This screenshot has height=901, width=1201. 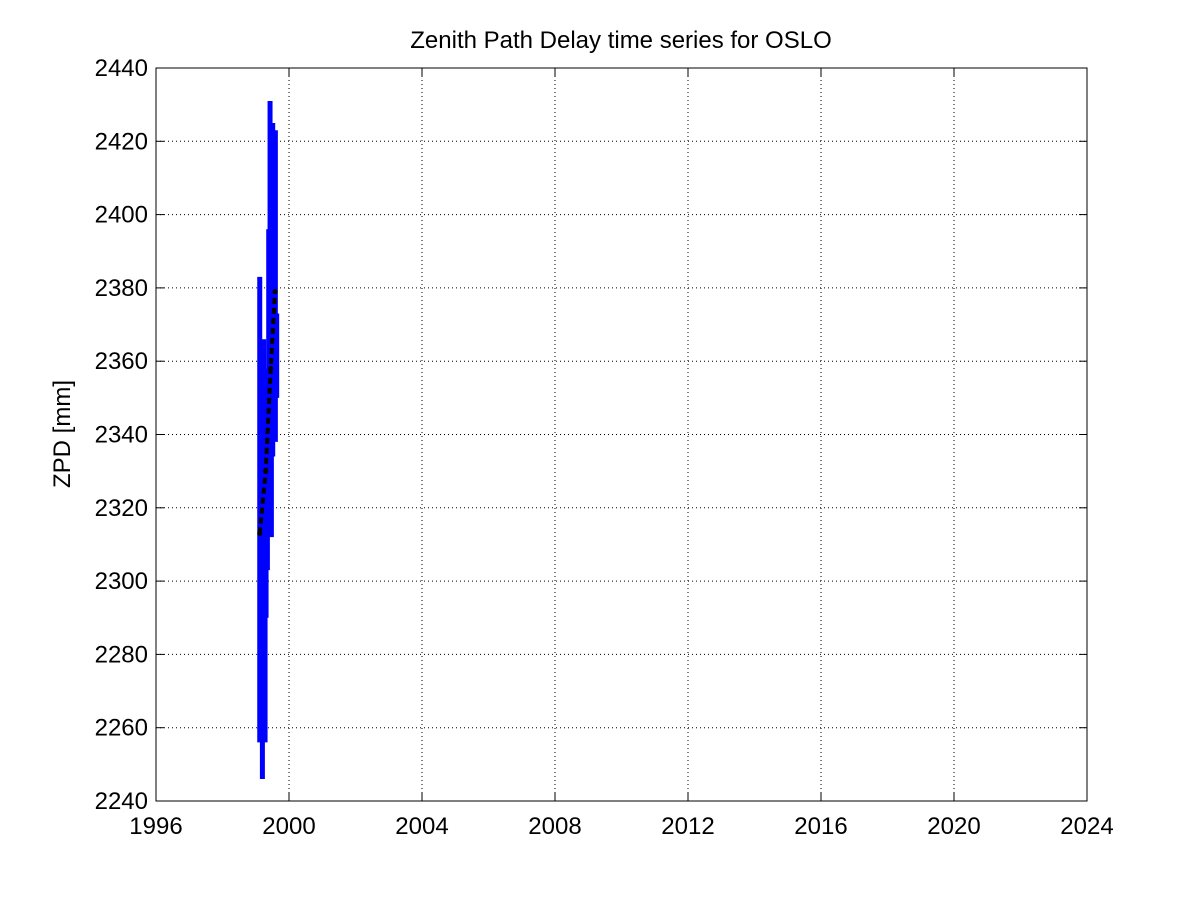 I want to click on y-tick-label: 2320, so click(x=121, y=508).